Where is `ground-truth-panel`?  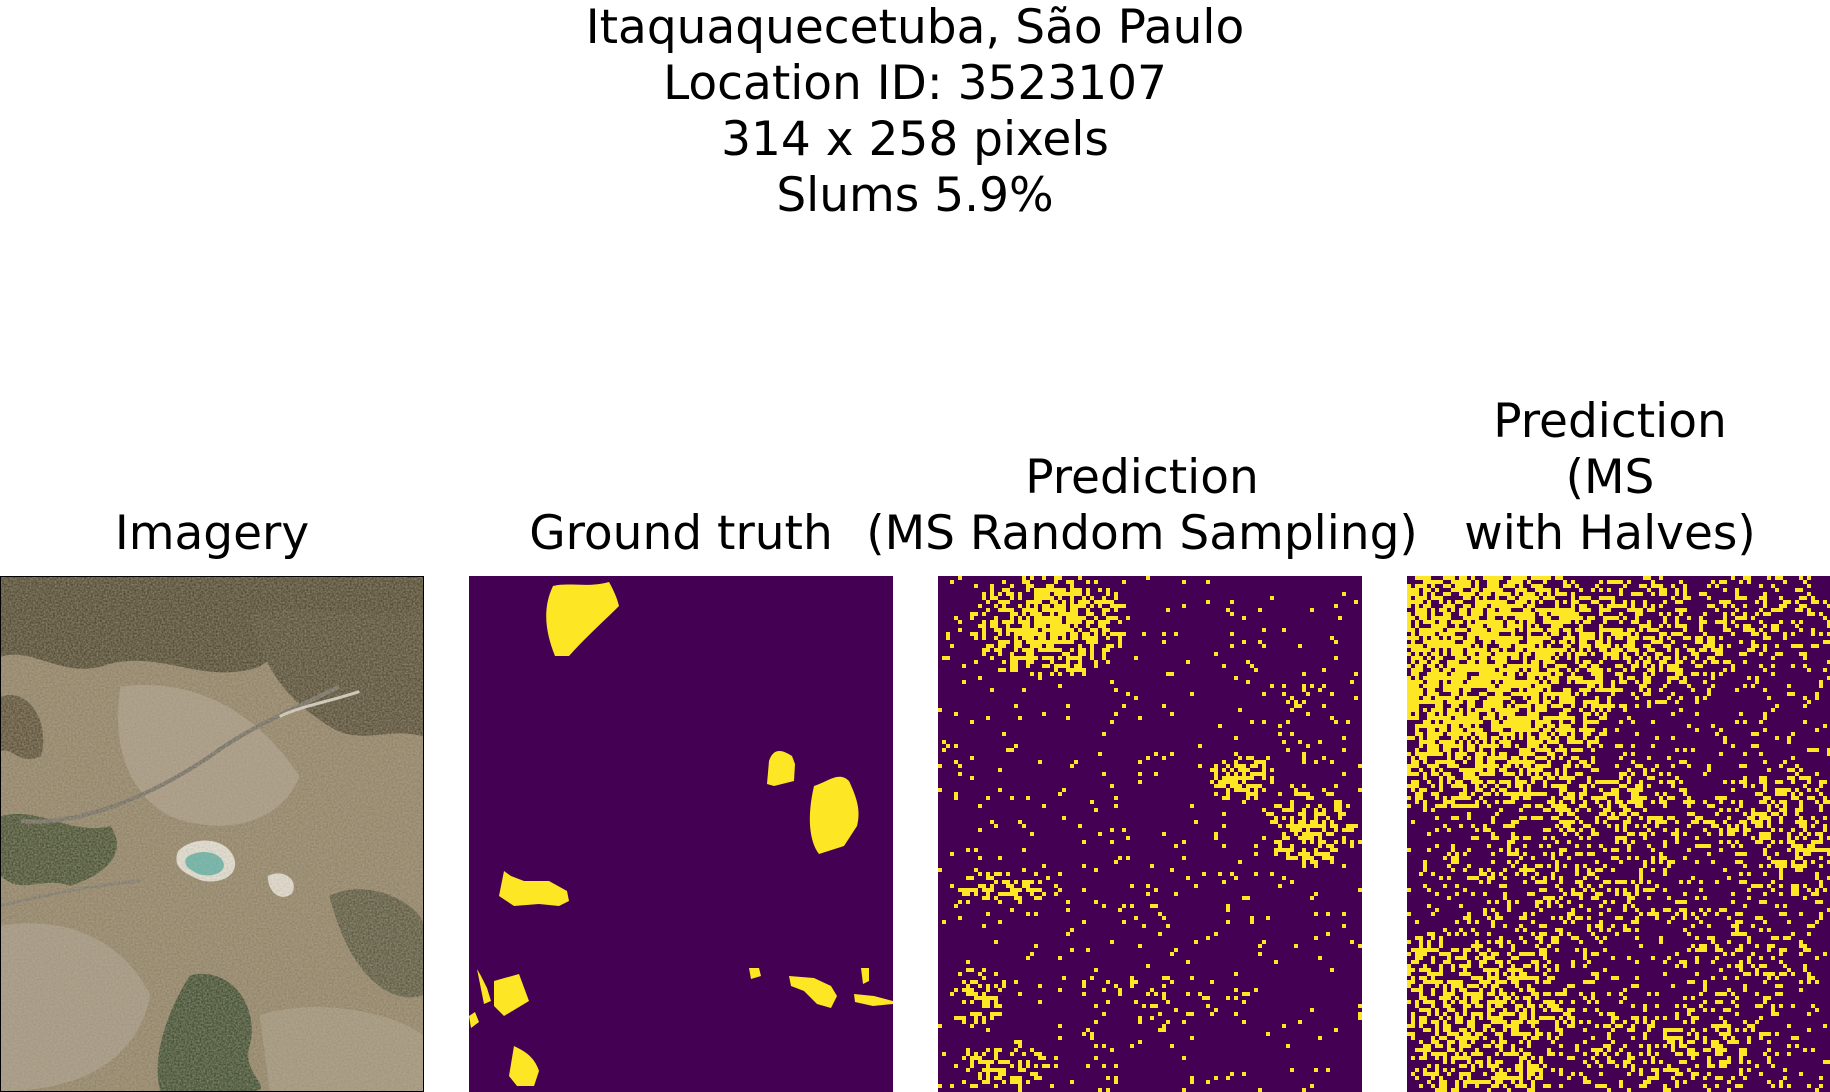
ground-truth-panel is located at coordinates (681, 834).